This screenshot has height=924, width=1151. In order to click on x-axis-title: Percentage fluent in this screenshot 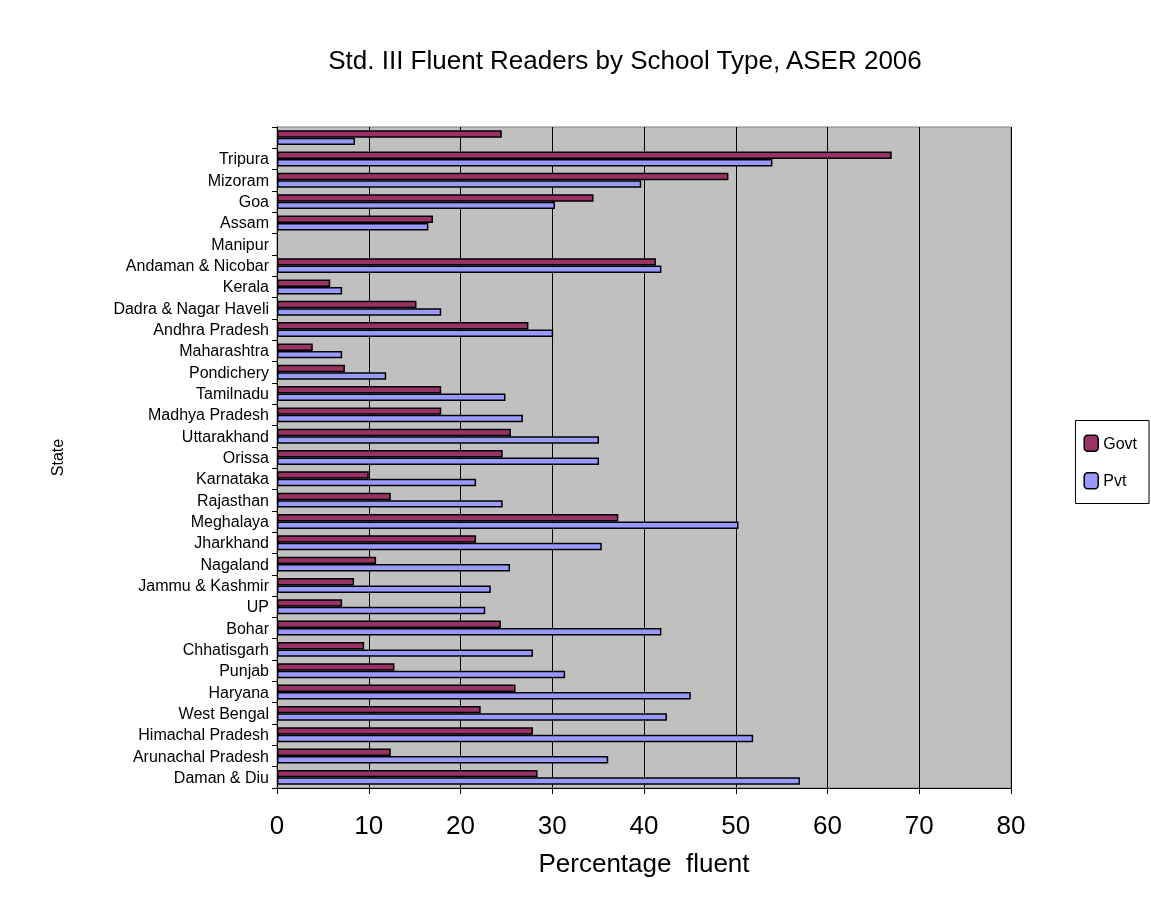, I will do `click(644, 863)`.